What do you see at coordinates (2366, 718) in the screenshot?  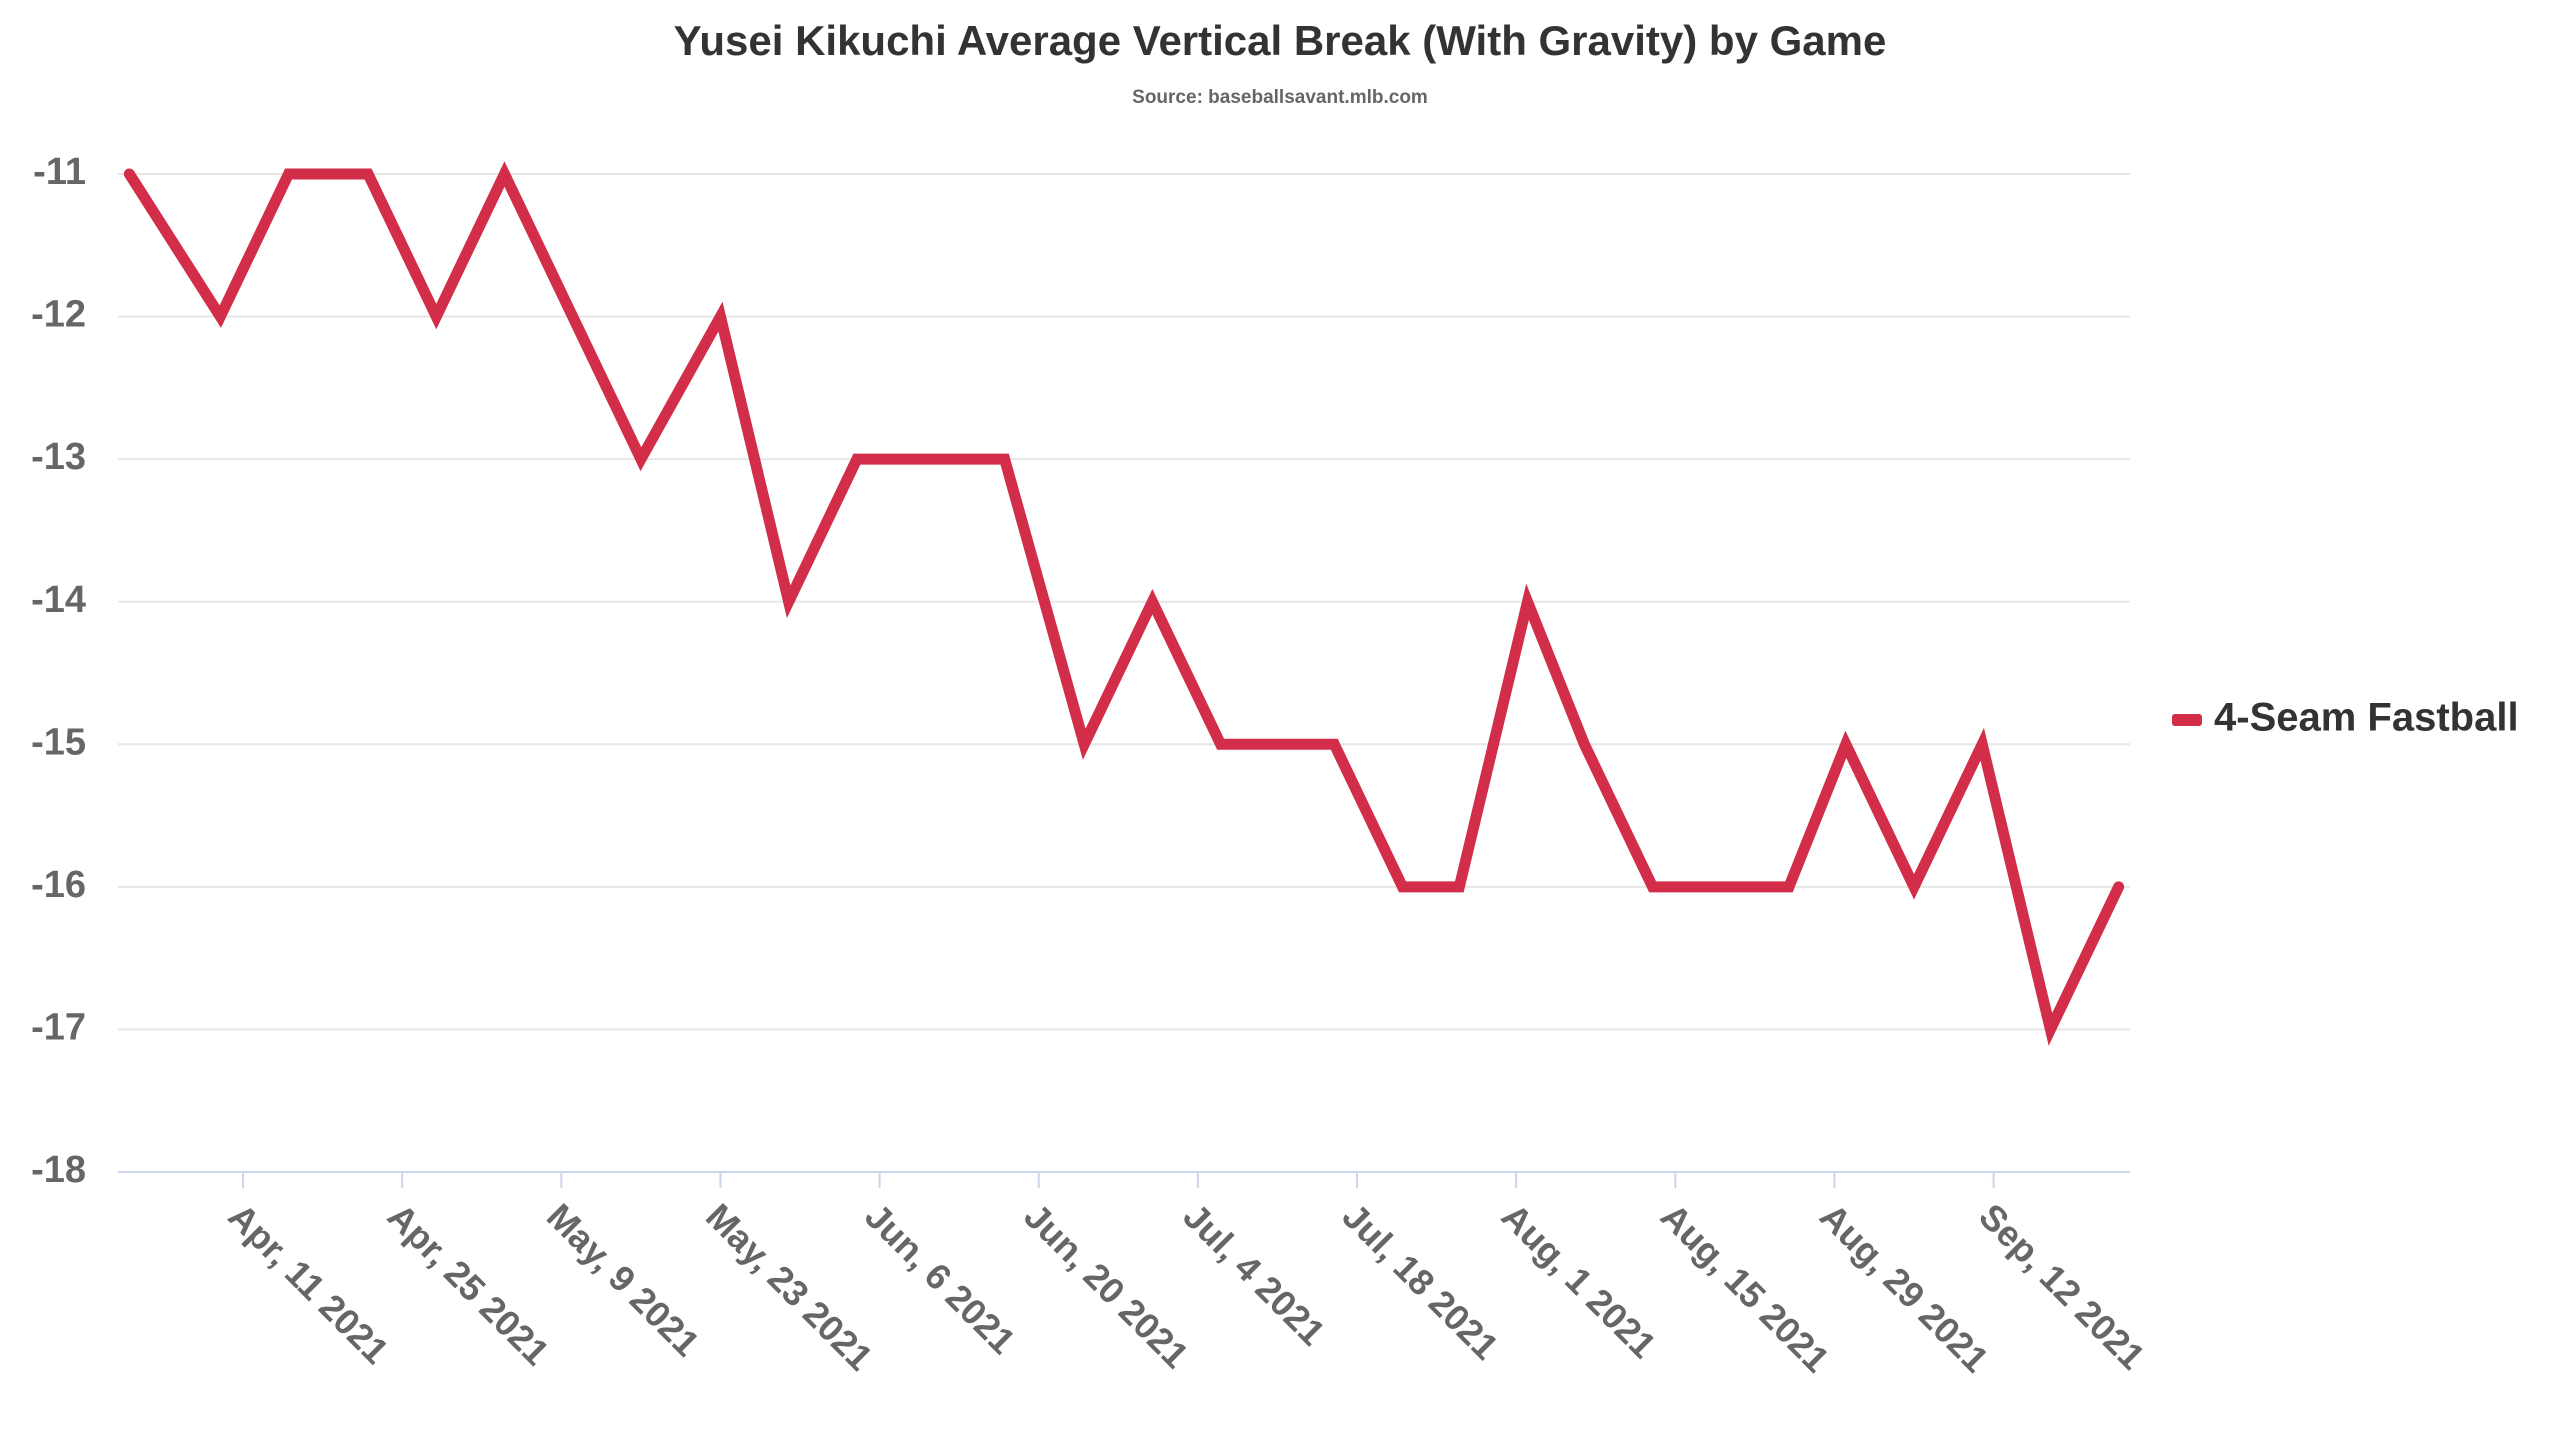 I see `legend-label: 4-Seam Fastball` at bounding box center [2366, 718].